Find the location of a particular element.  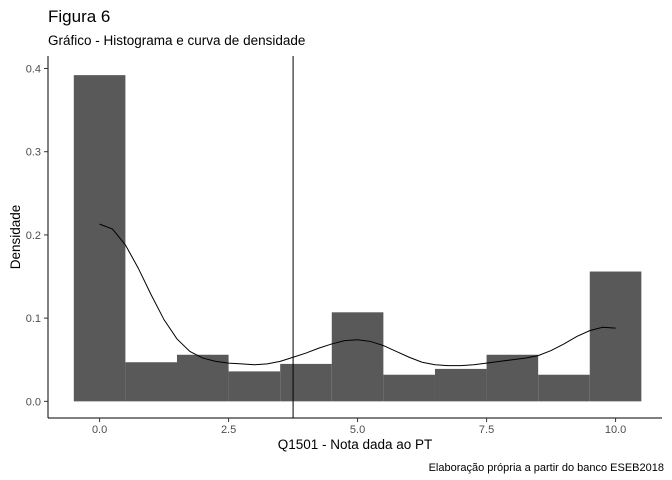

y-axis-ticks: 0.0 0.1 0.2 0.3 0.4 is located at coordinates (37, 235).